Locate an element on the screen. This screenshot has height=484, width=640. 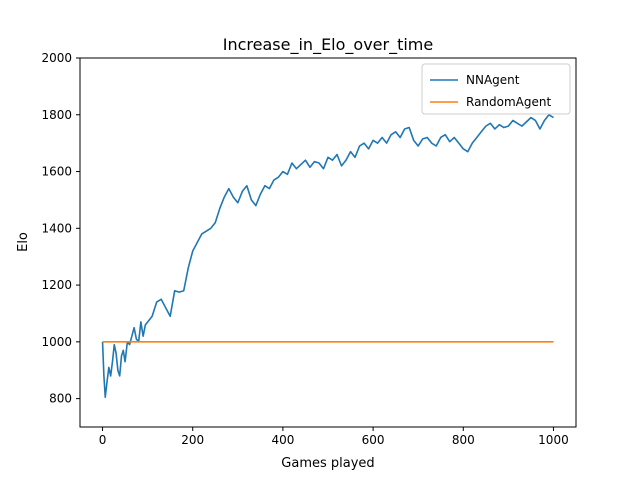
y-axis-label: Elo is located at coordinates (23, 242).